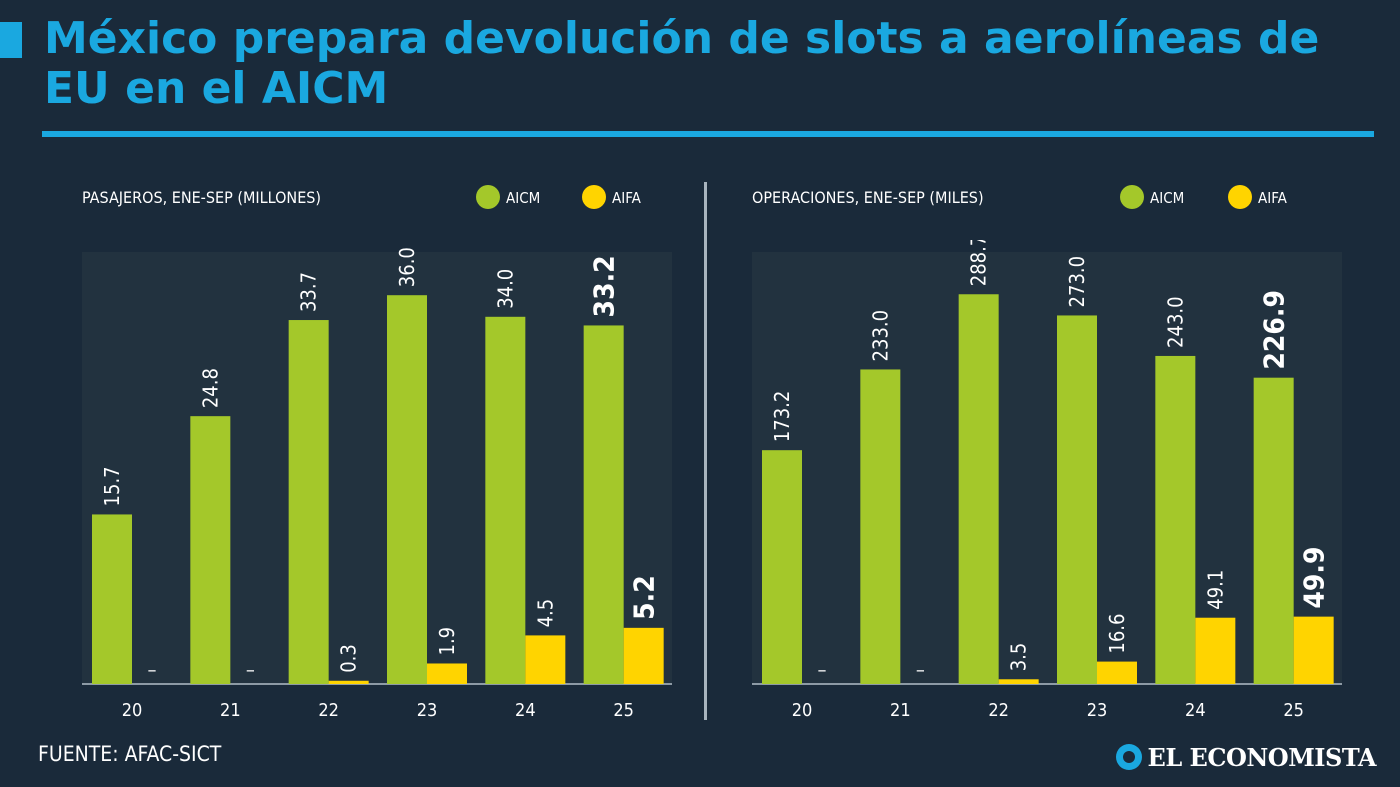 The height and width of the screenshot is (787, 1400). Describe the element at coordinates (643, 597) in the screenshot. I see `data-label-aifa: 5.2` at that location.